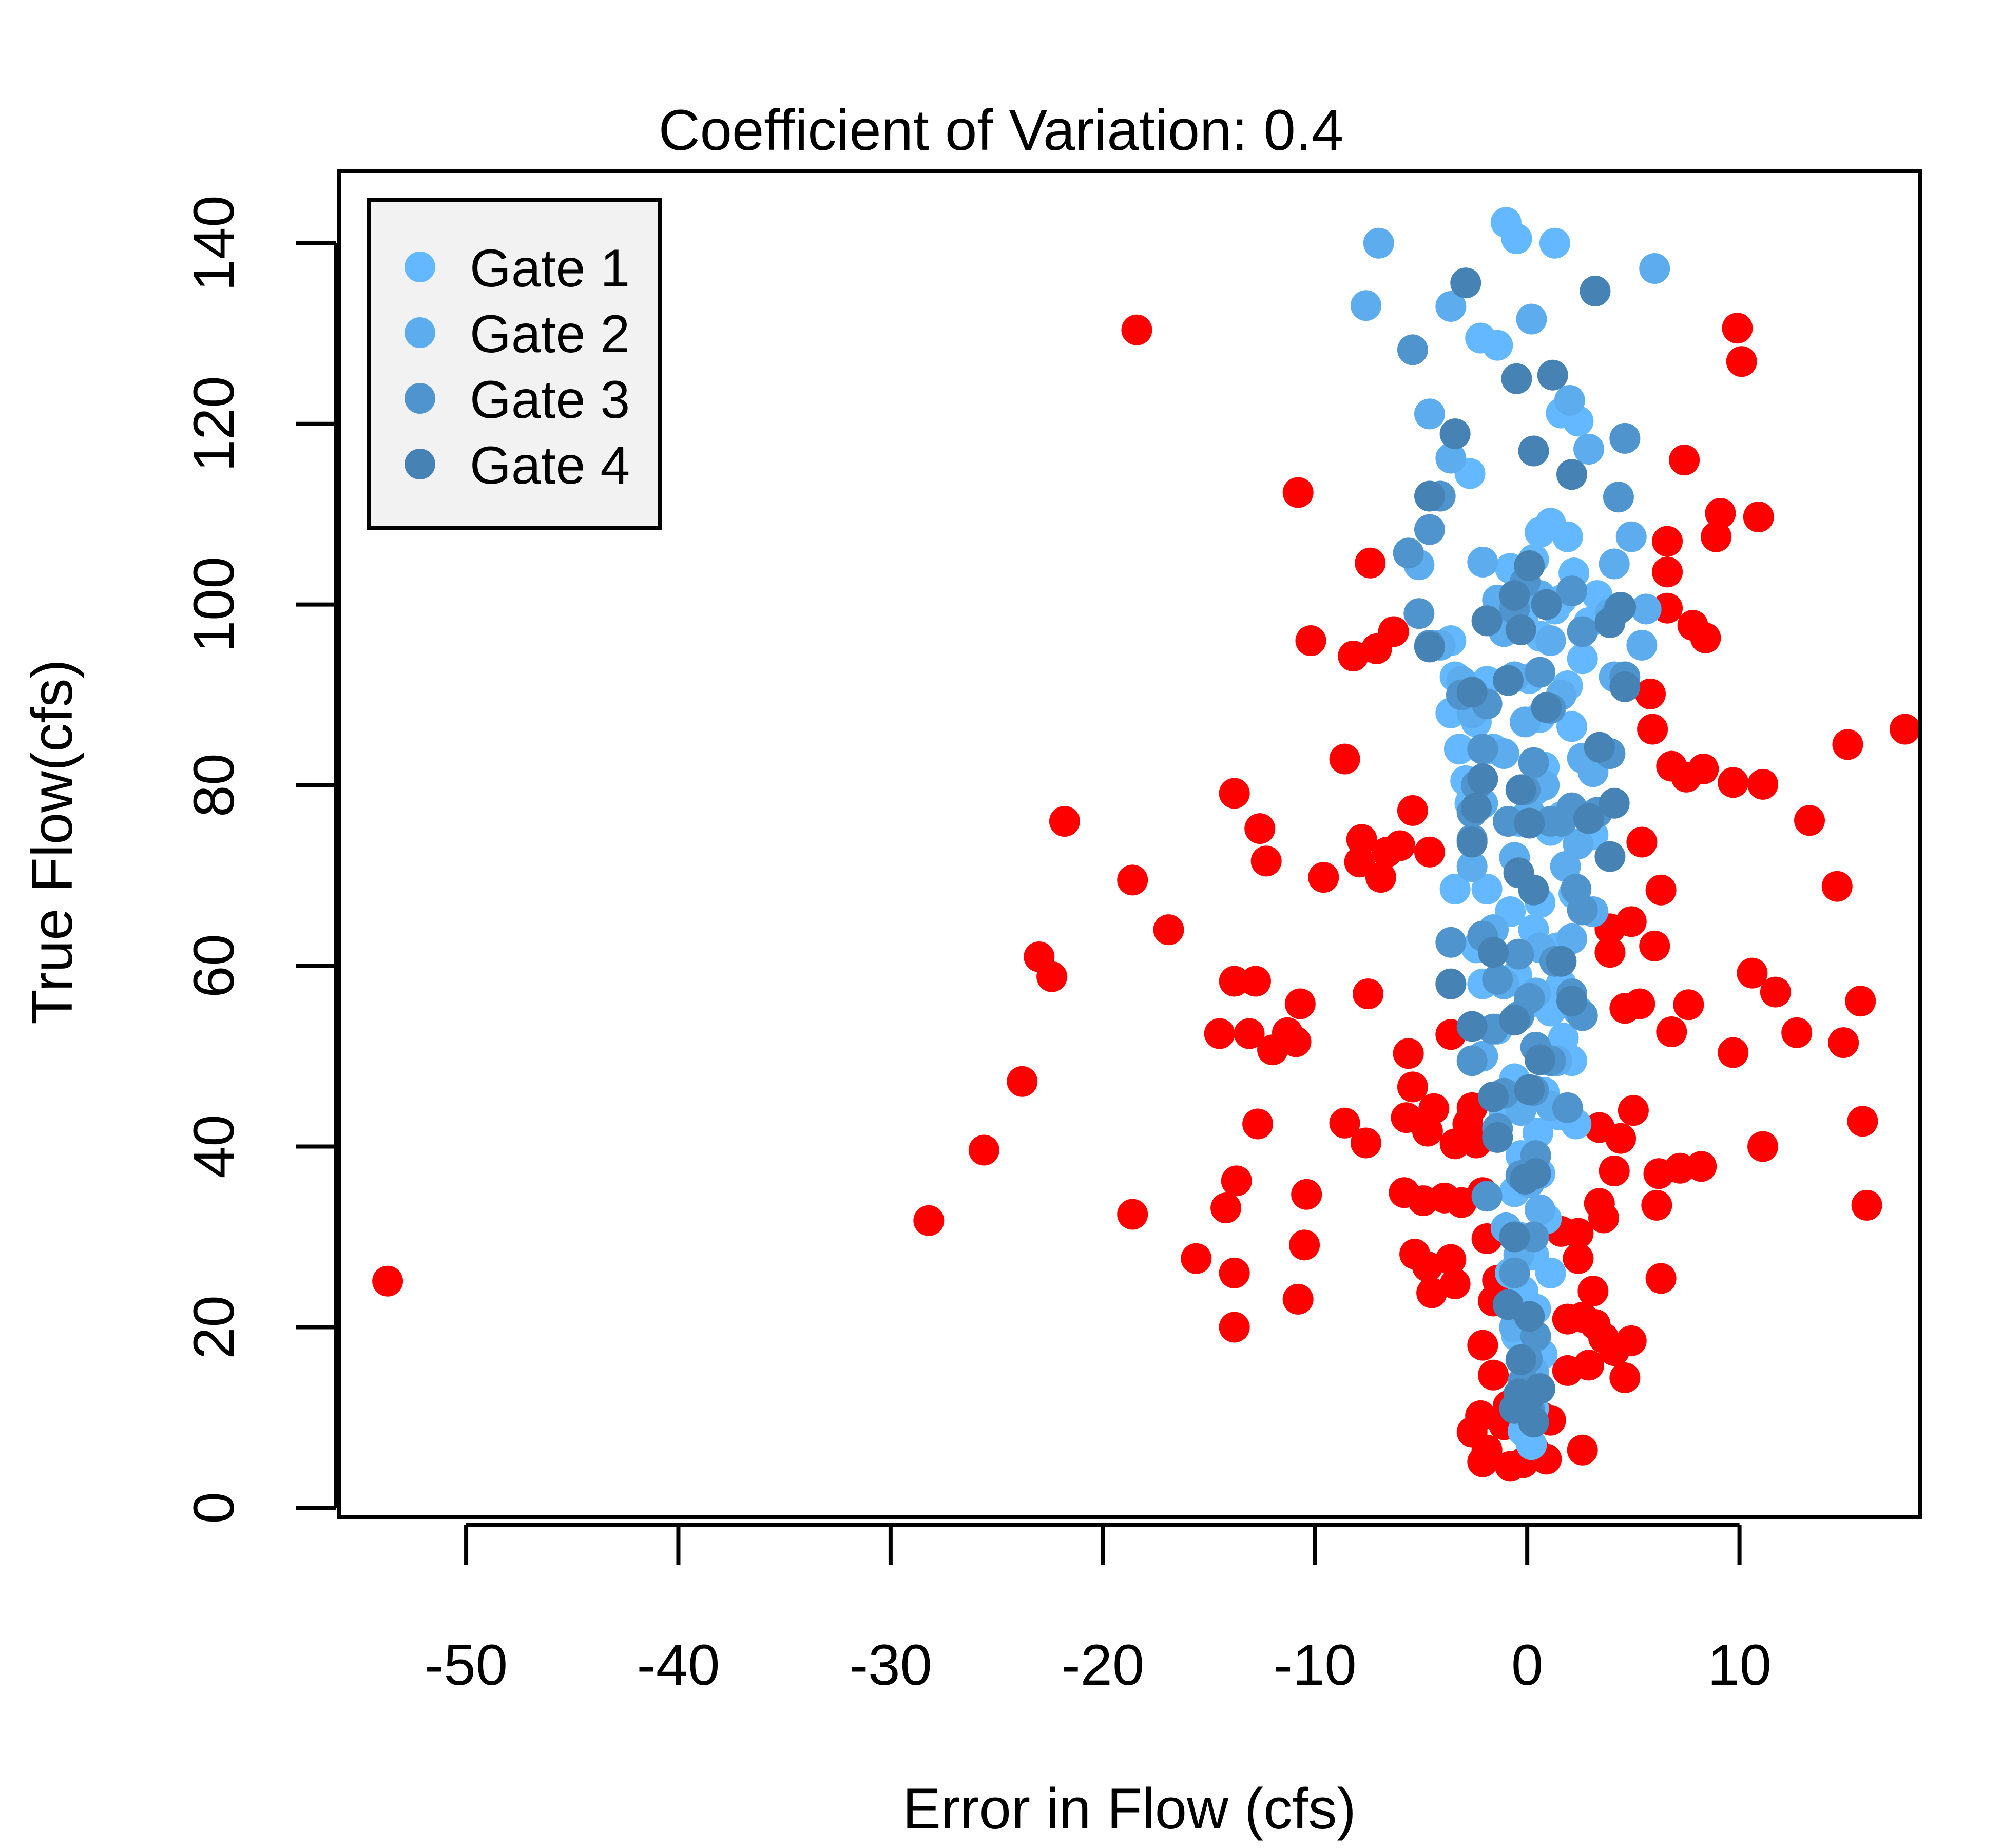 The image size is (2002, 1848). I want to click on x-axis-label: Error in Flow (cfs), so click(1129, 1809).